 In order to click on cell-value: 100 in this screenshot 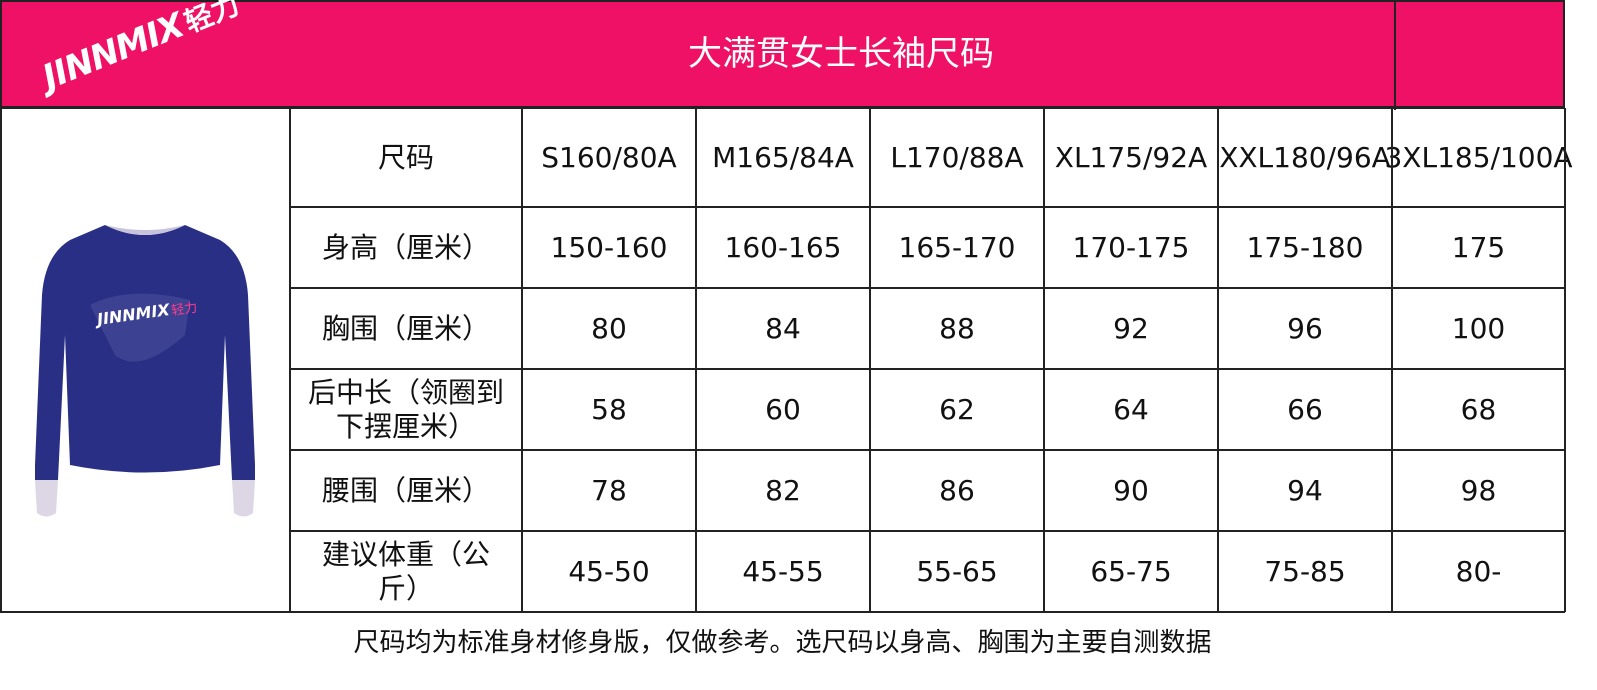, I will do `click(1478, 328)`.